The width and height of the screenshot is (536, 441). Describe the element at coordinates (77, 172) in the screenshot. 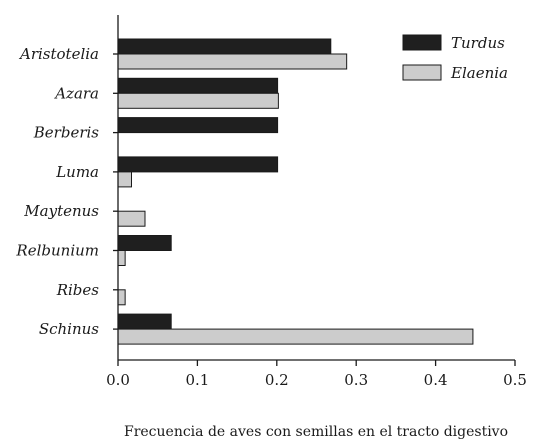

I see `category-label: Luma` at that location.